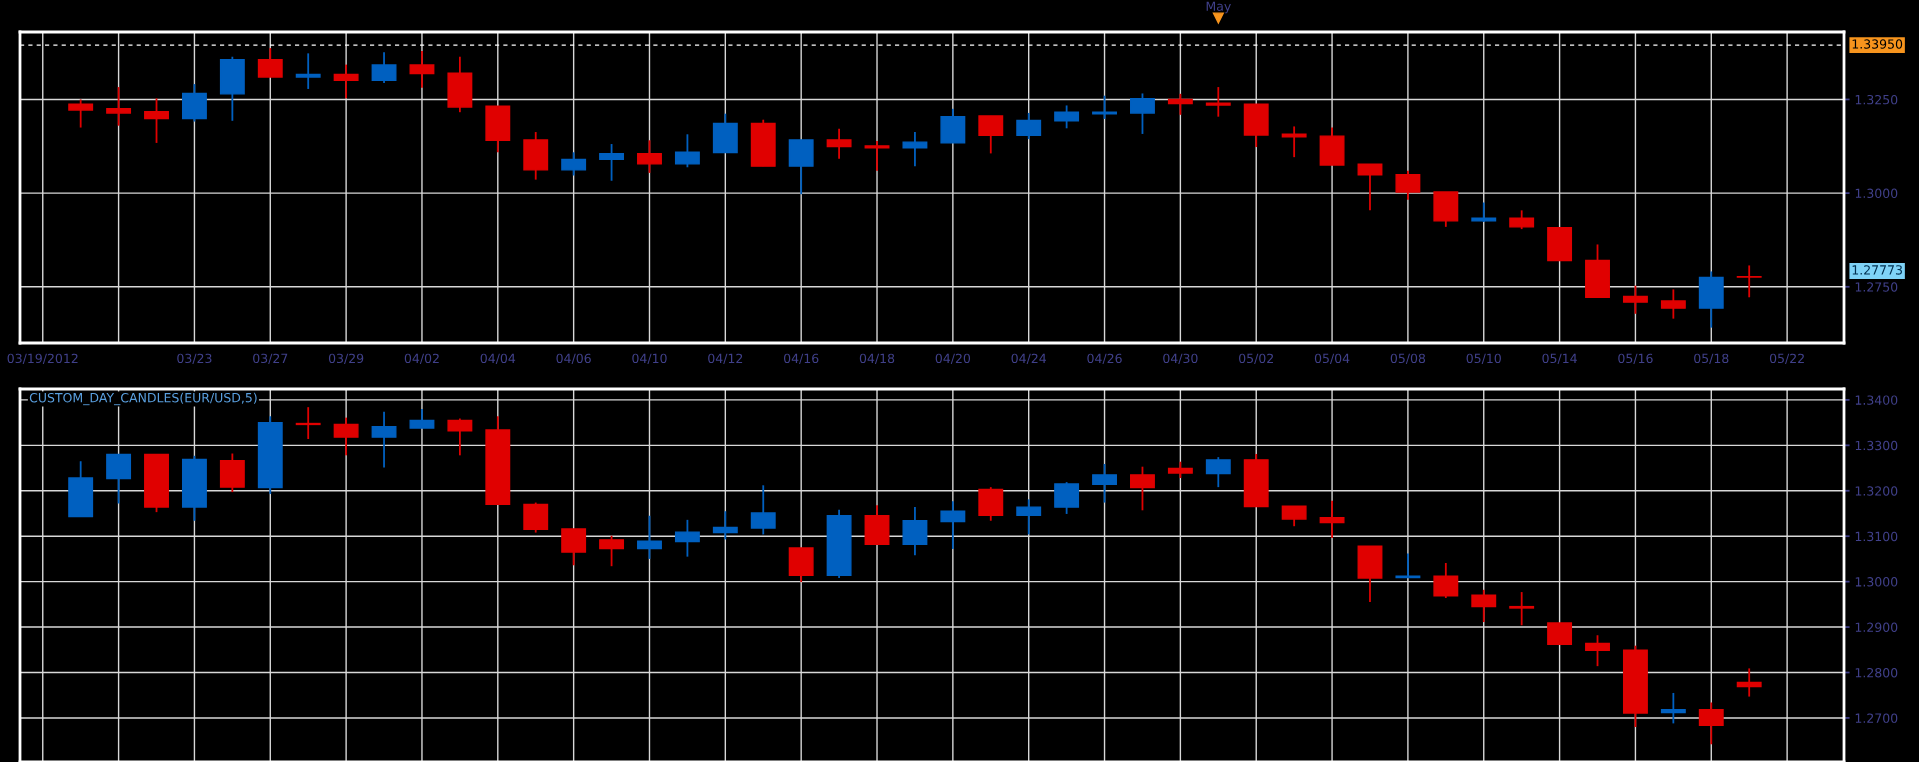 Image resolution: width=1919 pixels, height=762 pixels. Describe the element at coordinates (1876, 627) in the screenshot. I see `y-tick-label: 1.2900` at that location.